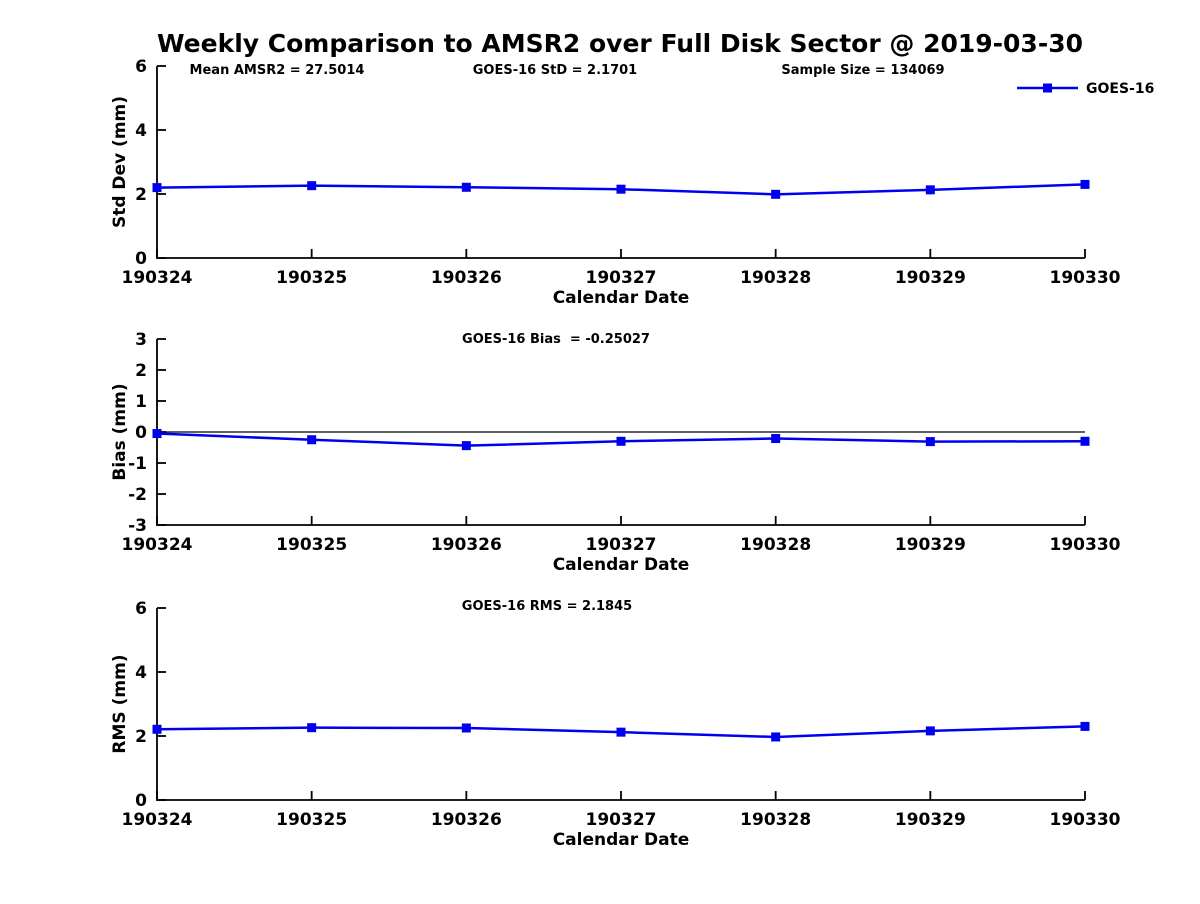 Image resolution: width=1200 pixels, height=904 pixels. I want to click on annotation-mean-amsr2: Mean AMSR2 = 27.5014, so click(277, 70).